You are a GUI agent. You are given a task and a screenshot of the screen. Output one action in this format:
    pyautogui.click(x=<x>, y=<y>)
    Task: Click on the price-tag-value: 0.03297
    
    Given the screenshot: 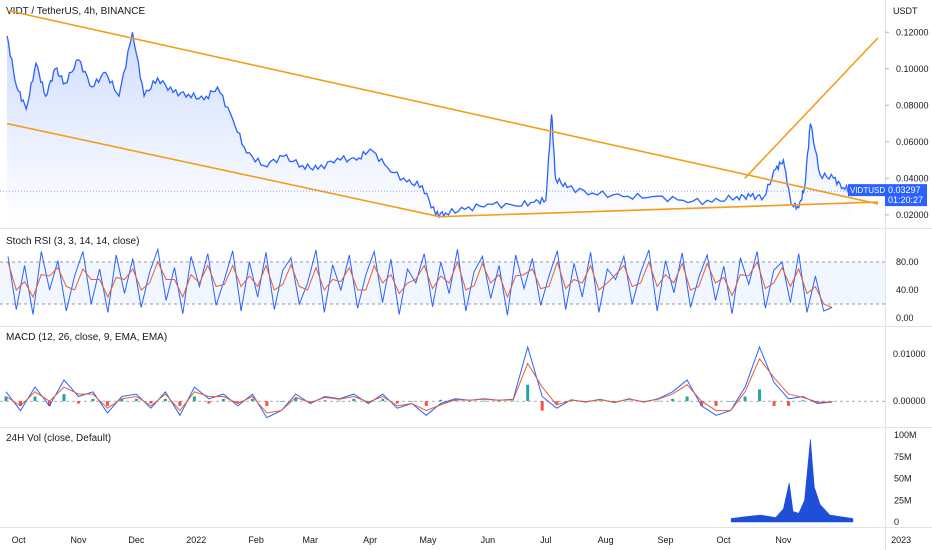 What is the action you would take?
    pyautogui.click(x=904, y=190)
    